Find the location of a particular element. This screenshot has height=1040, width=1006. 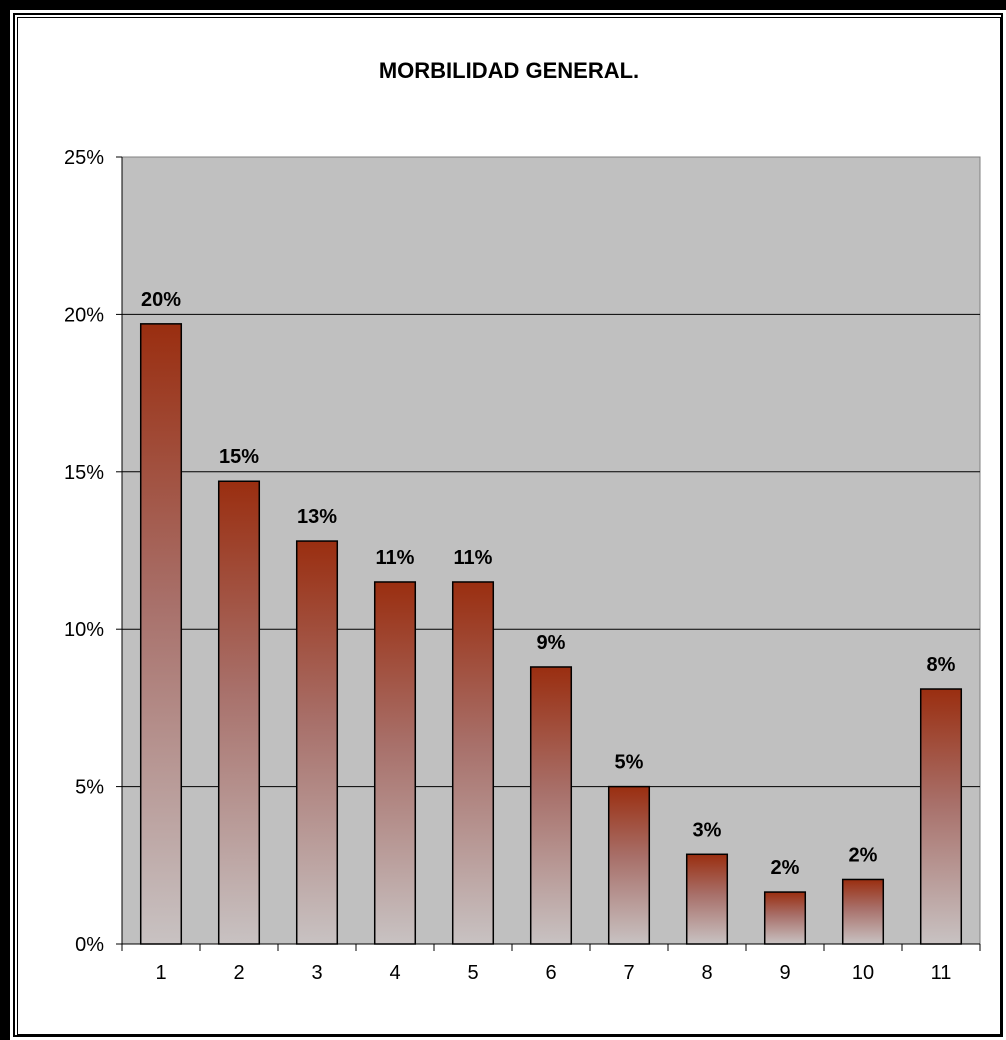

x-tick-label-8: 8 is located at coordinates (706, 973).